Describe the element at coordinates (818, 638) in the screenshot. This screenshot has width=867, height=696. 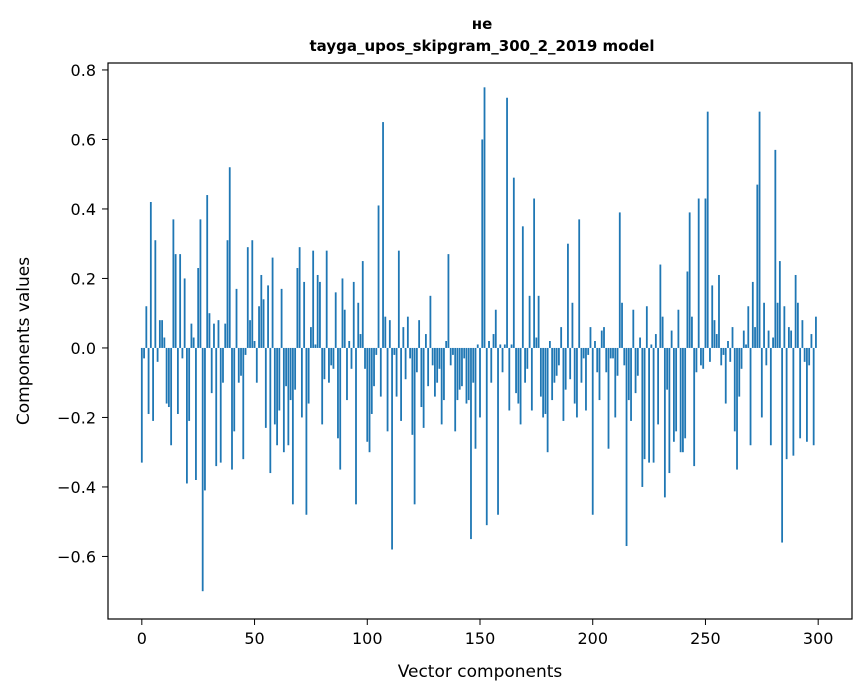
I see `x-tick-label: 300` at that location.